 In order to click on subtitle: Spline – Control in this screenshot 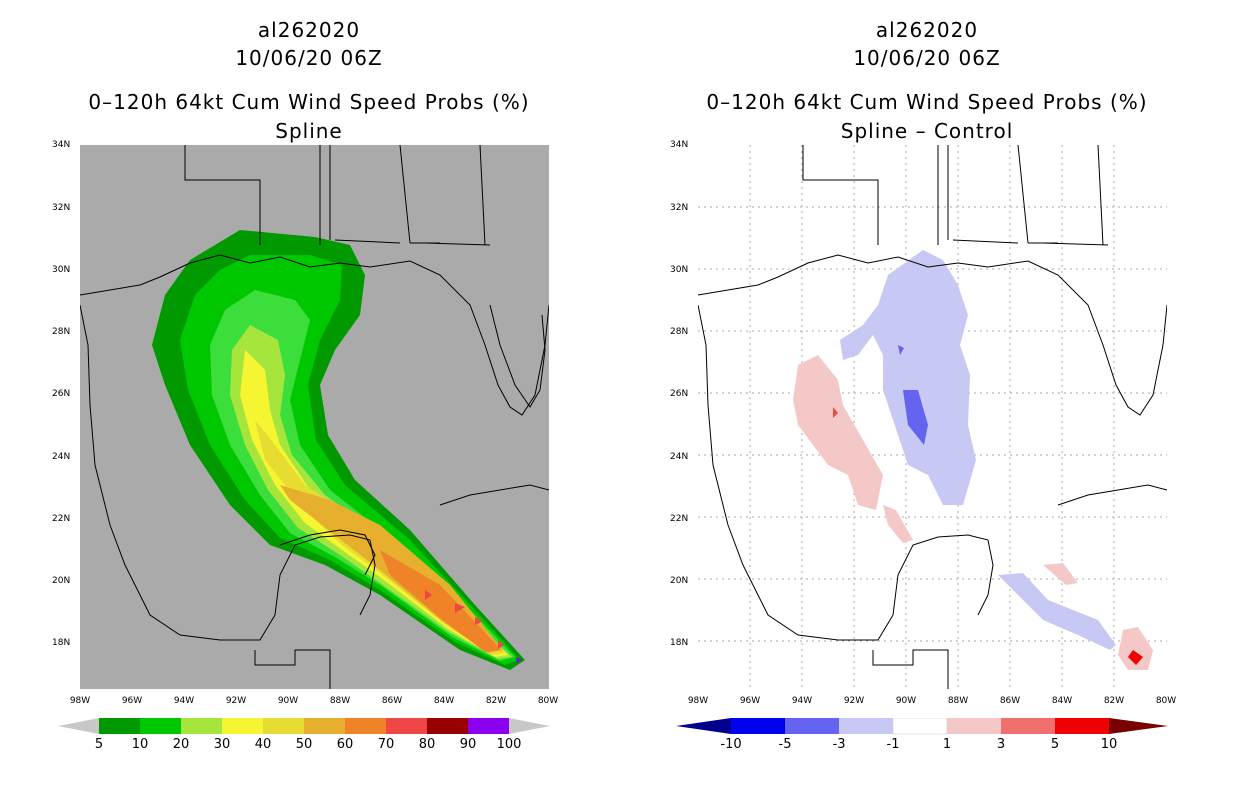, I will do `click(927, 131)`.